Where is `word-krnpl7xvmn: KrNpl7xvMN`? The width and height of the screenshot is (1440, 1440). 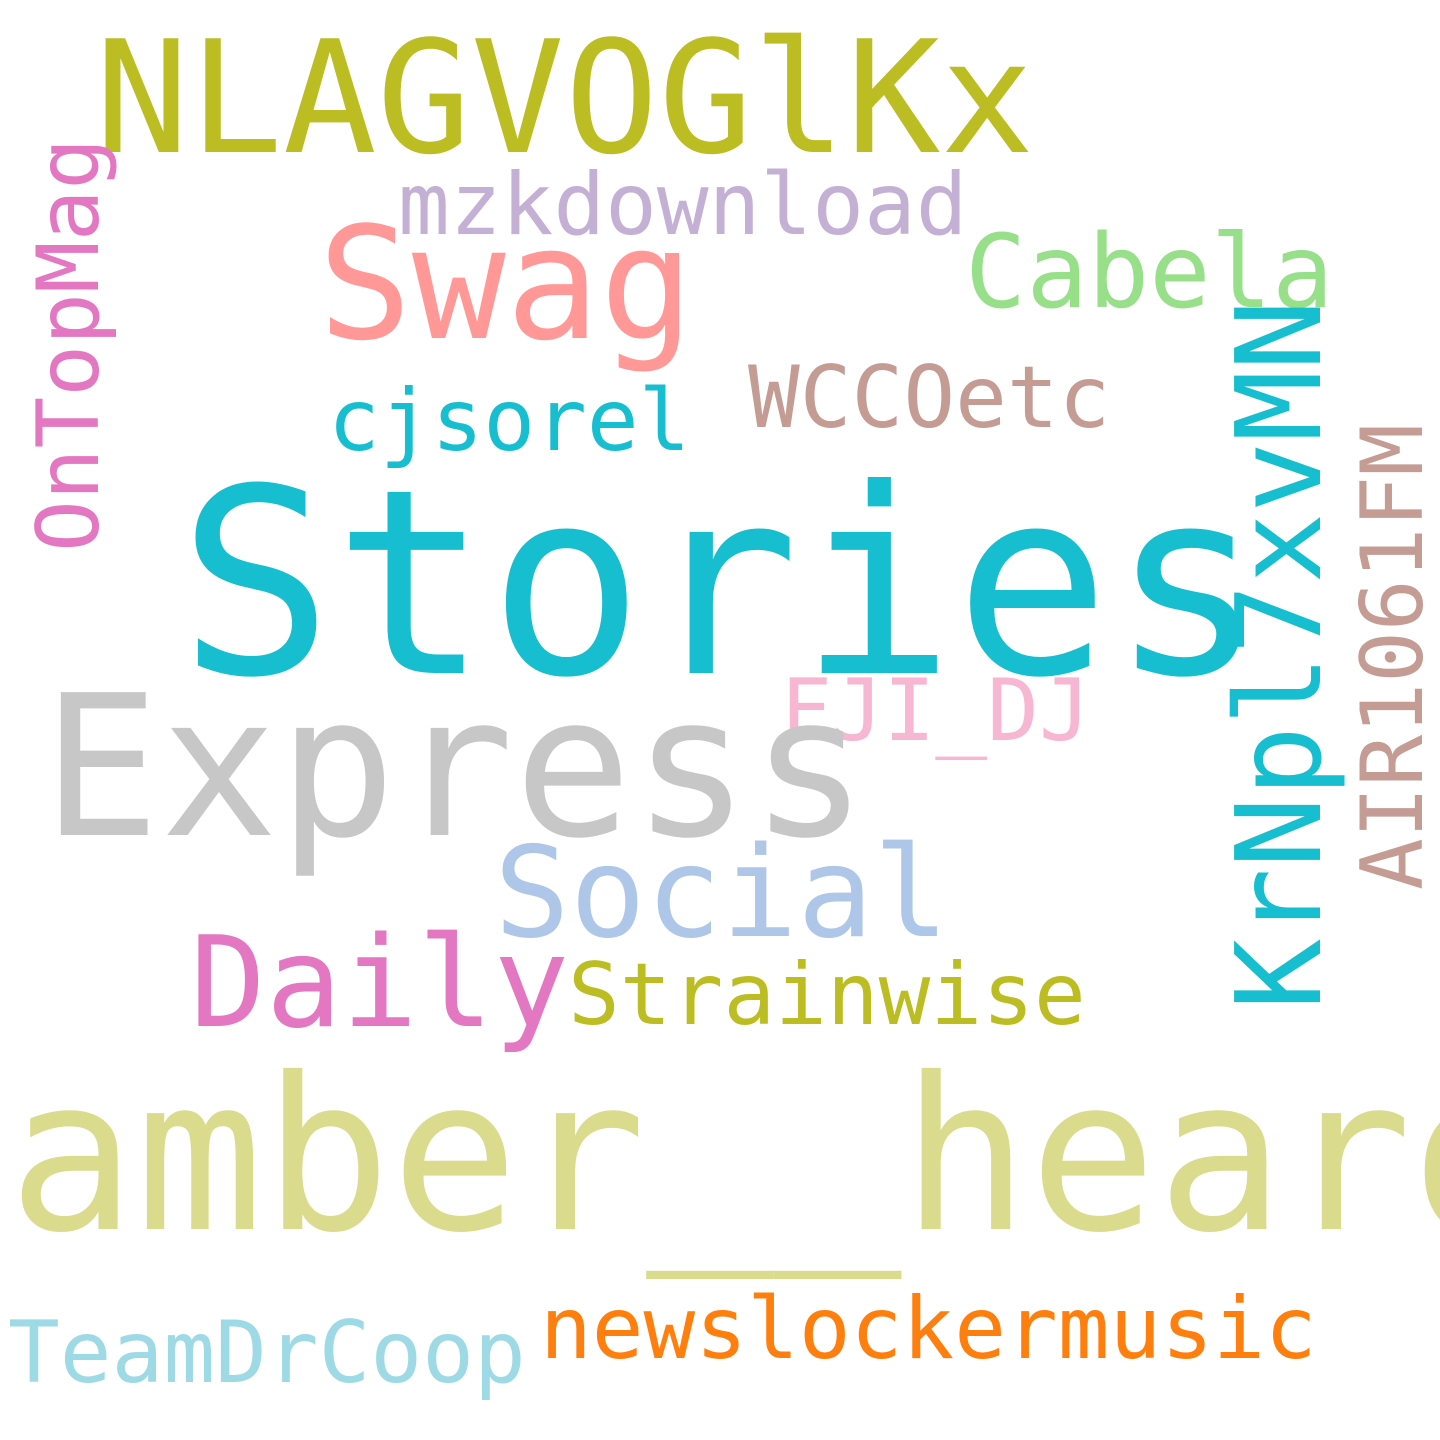 word-krnpl7xvmn: KrNpl7xvMN is located at coordinates (1279, 654).